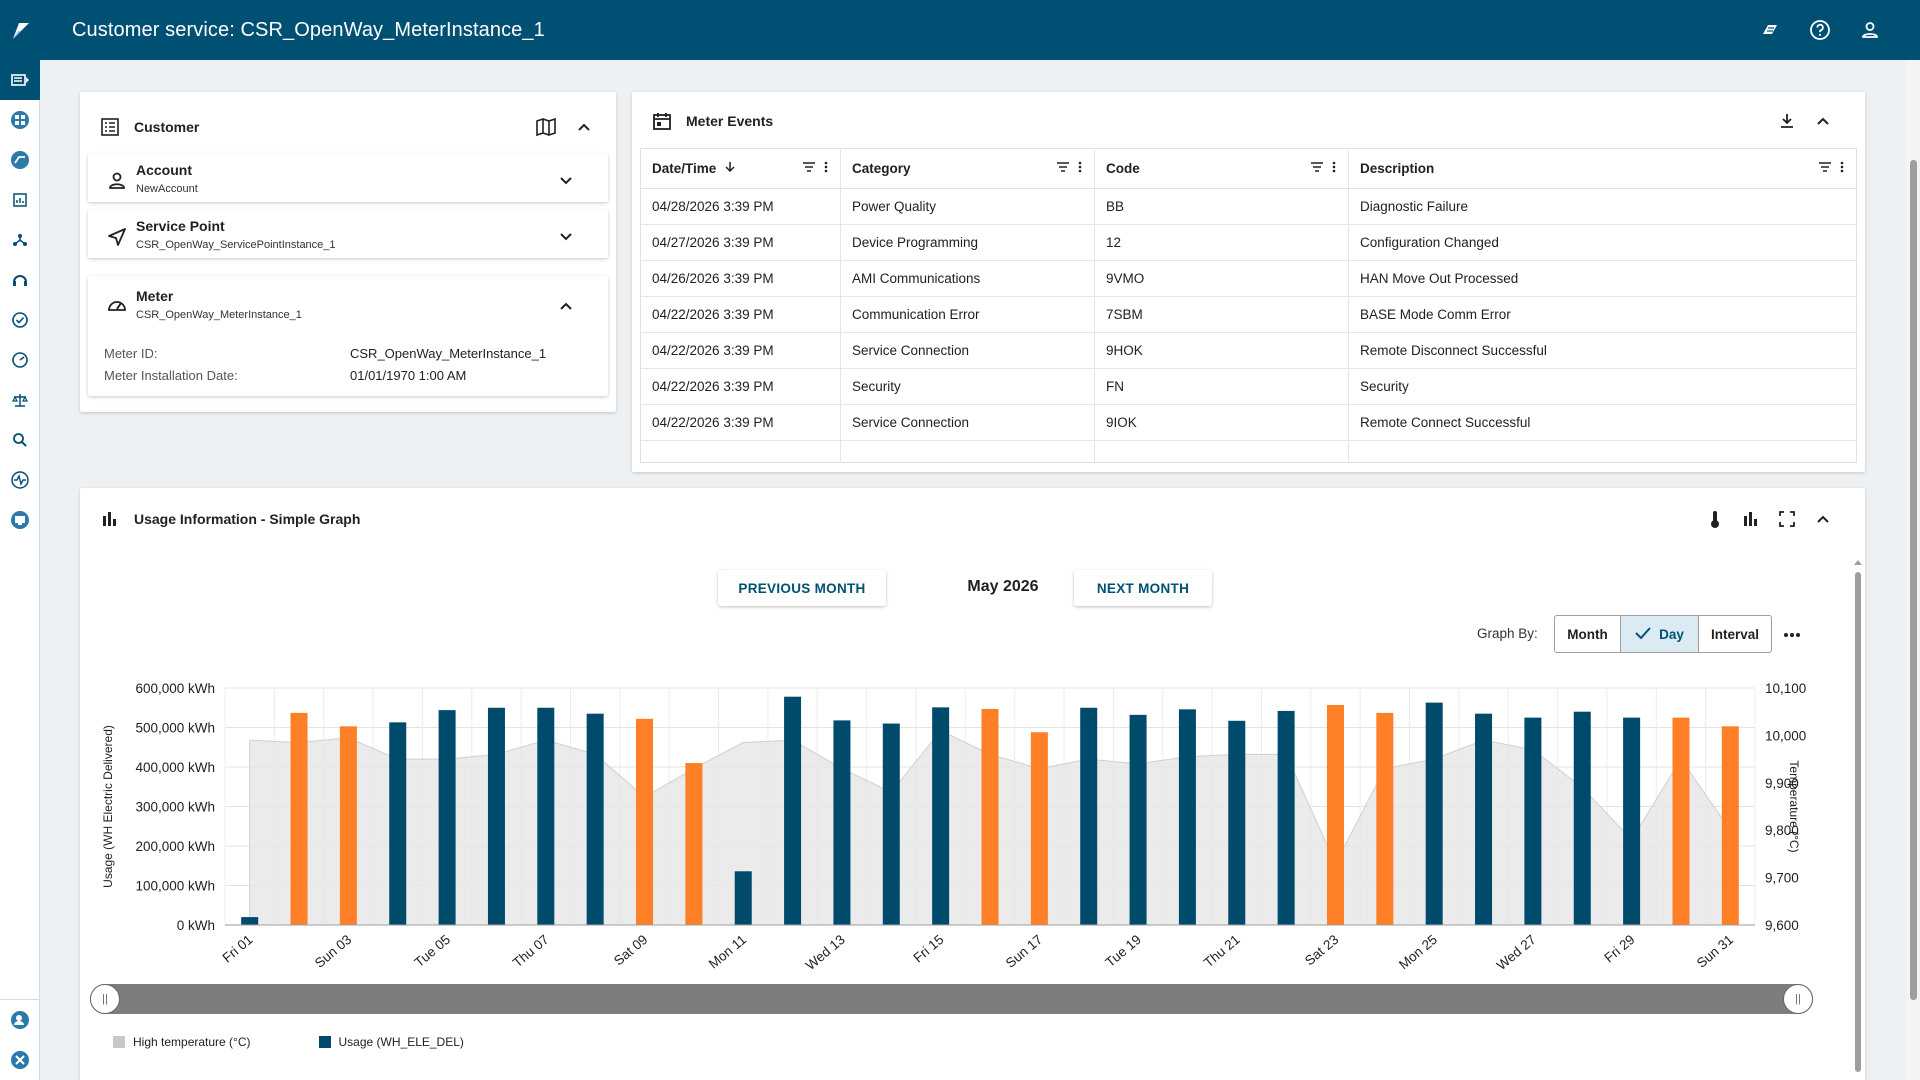 The width and height of the screenshot is (1920, 1080). I want to click on reports-icon, so click(20, 200).